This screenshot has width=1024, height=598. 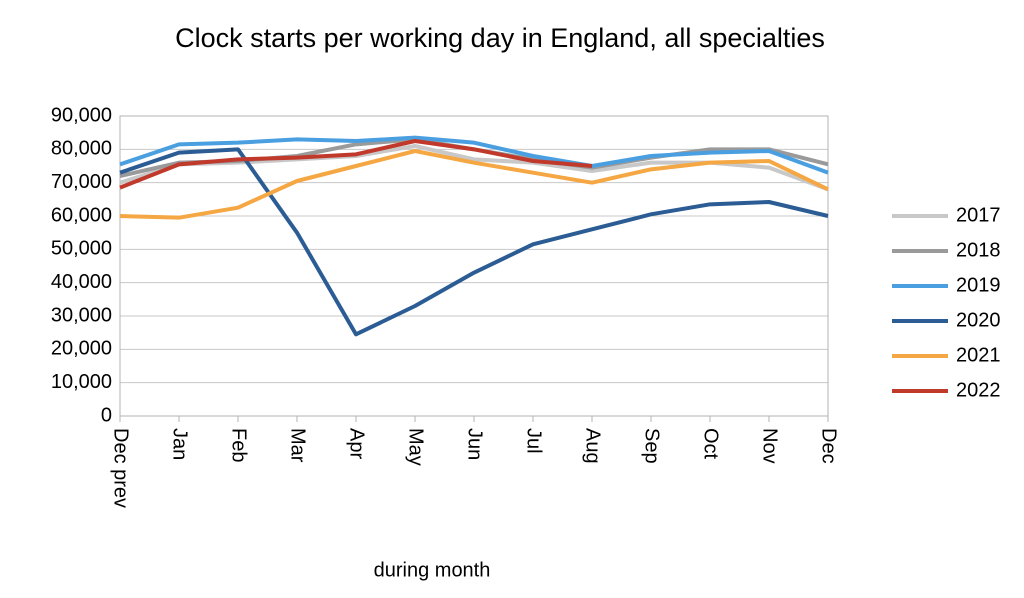 I want to click on y-tick-label: 60,000, so click(x=81, y=215).